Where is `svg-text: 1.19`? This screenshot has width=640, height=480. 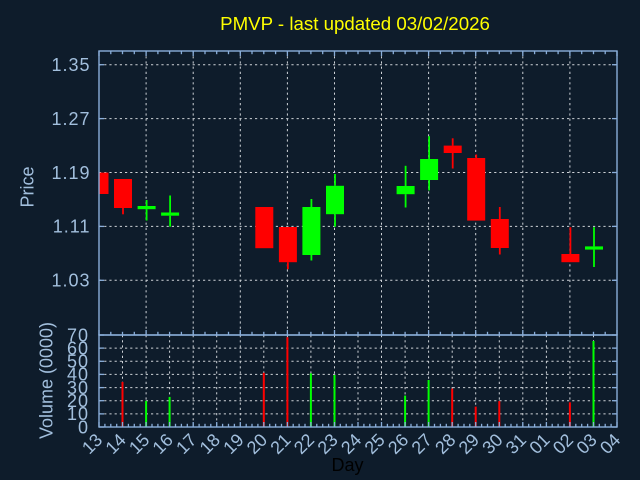 svg-text: 1.19 is located at coordinates (70, 173).